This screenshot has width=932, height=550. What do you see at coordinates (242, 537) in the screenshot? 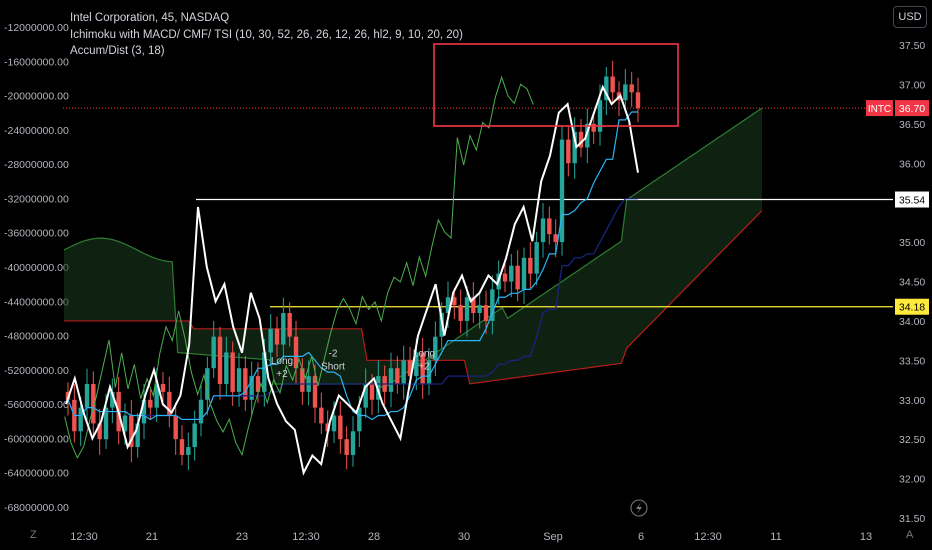
I see `time-axis-label: 23` at bounding box center [242, 537].